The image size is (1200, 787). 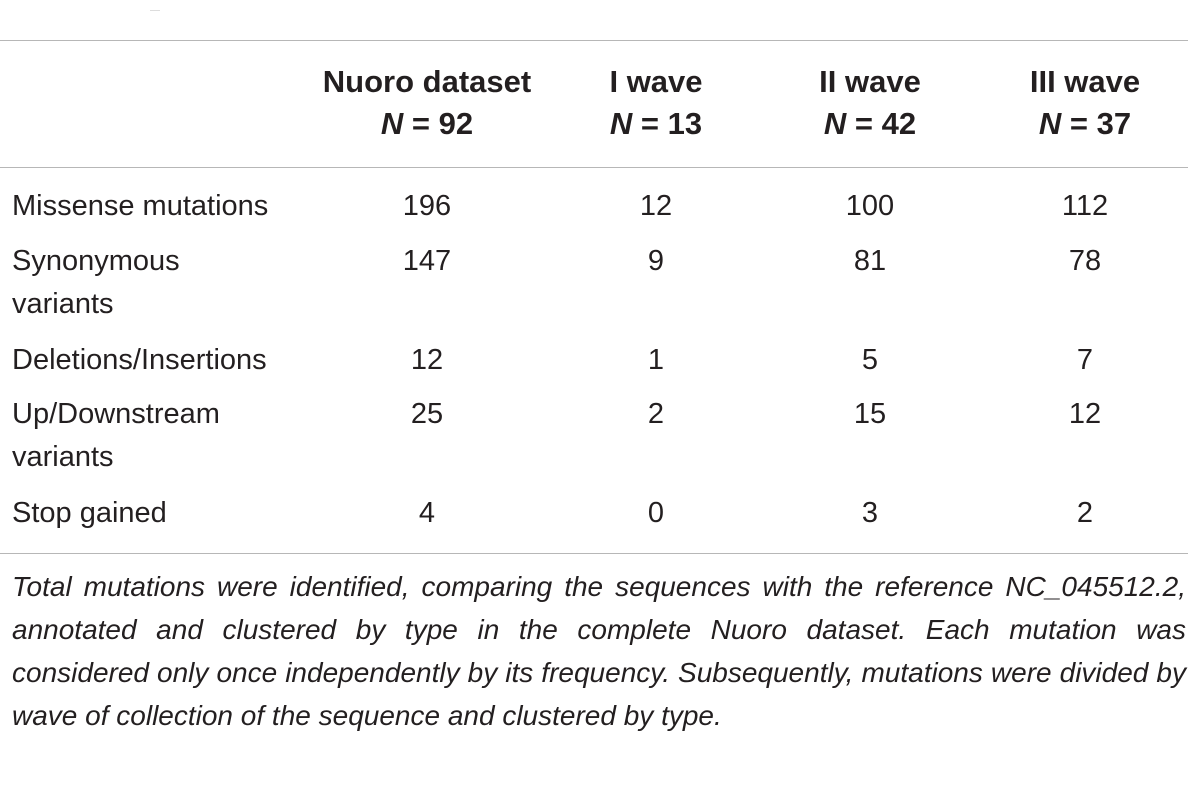 I want to click on table-cell: 196, so click(x=427, y=206).